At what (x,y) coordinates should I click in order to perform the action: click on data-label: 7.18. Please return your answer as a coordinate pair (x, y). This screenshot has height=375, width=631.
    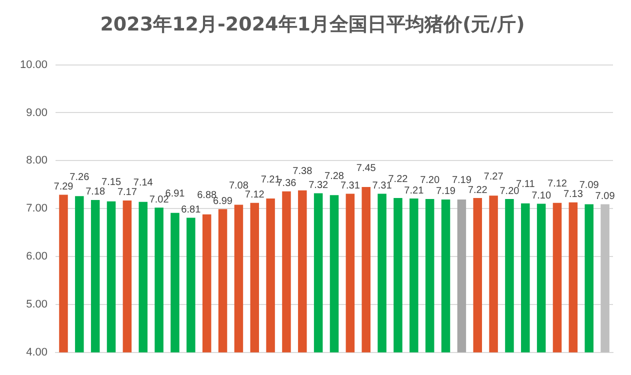
    Looking at the image, I should click on (96, 192).